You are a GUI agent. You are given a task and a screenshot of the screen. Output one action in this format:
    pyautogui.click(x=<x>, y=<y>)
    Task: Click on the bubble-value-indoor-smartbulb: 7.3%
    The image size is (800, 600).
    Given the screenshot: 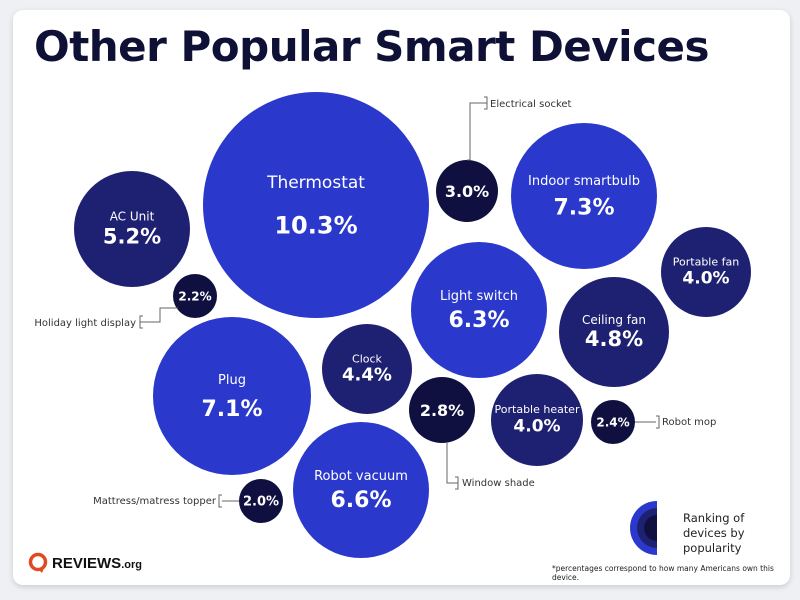 What is the action you would take?
    pyautogui.click(x=583, y=207)
    